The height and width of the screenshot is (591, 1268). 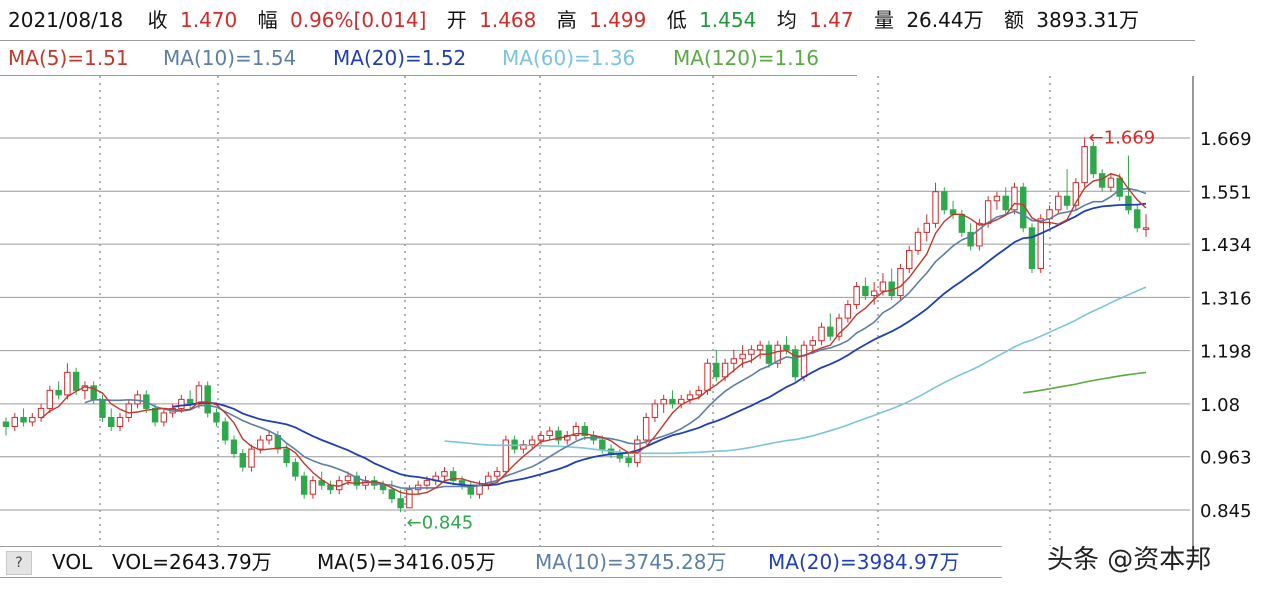 What do you see at coordinates (1085, 382) in the screenshot?
I see `ma120-line` at bounding box center [1085, 382].